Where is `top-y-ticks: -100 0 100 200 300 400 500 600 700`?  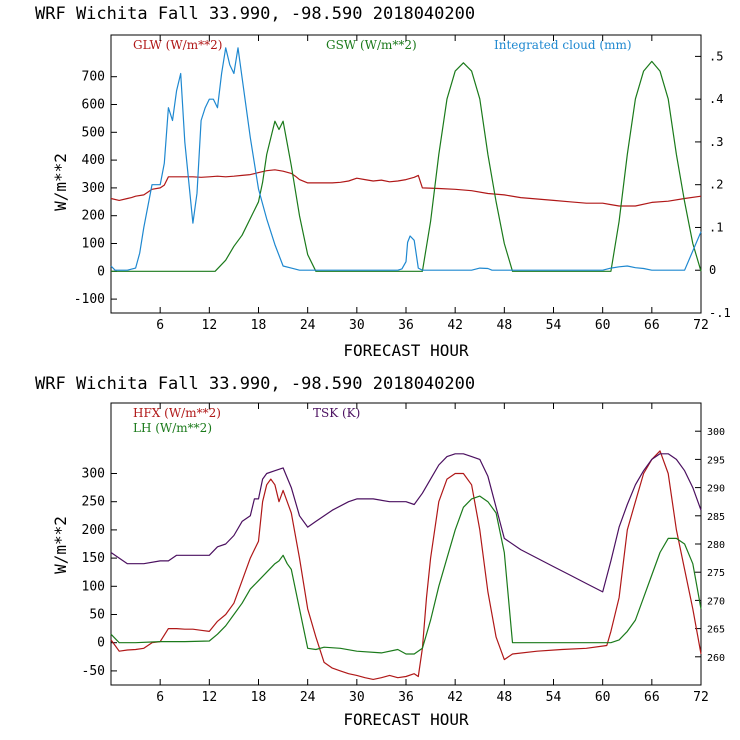 top-y-ticks: -100 0 100 200 300 400 500 600 700 is located at coordinates (95, 188).